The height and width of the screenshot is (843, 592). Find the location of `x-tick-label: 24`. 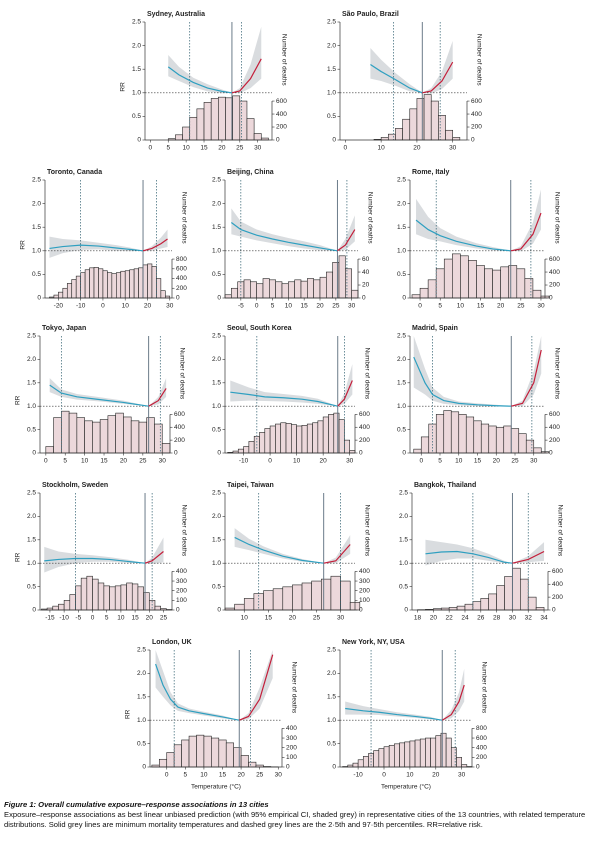

x-tick-label: 24 is located at coordinates (465, 618).